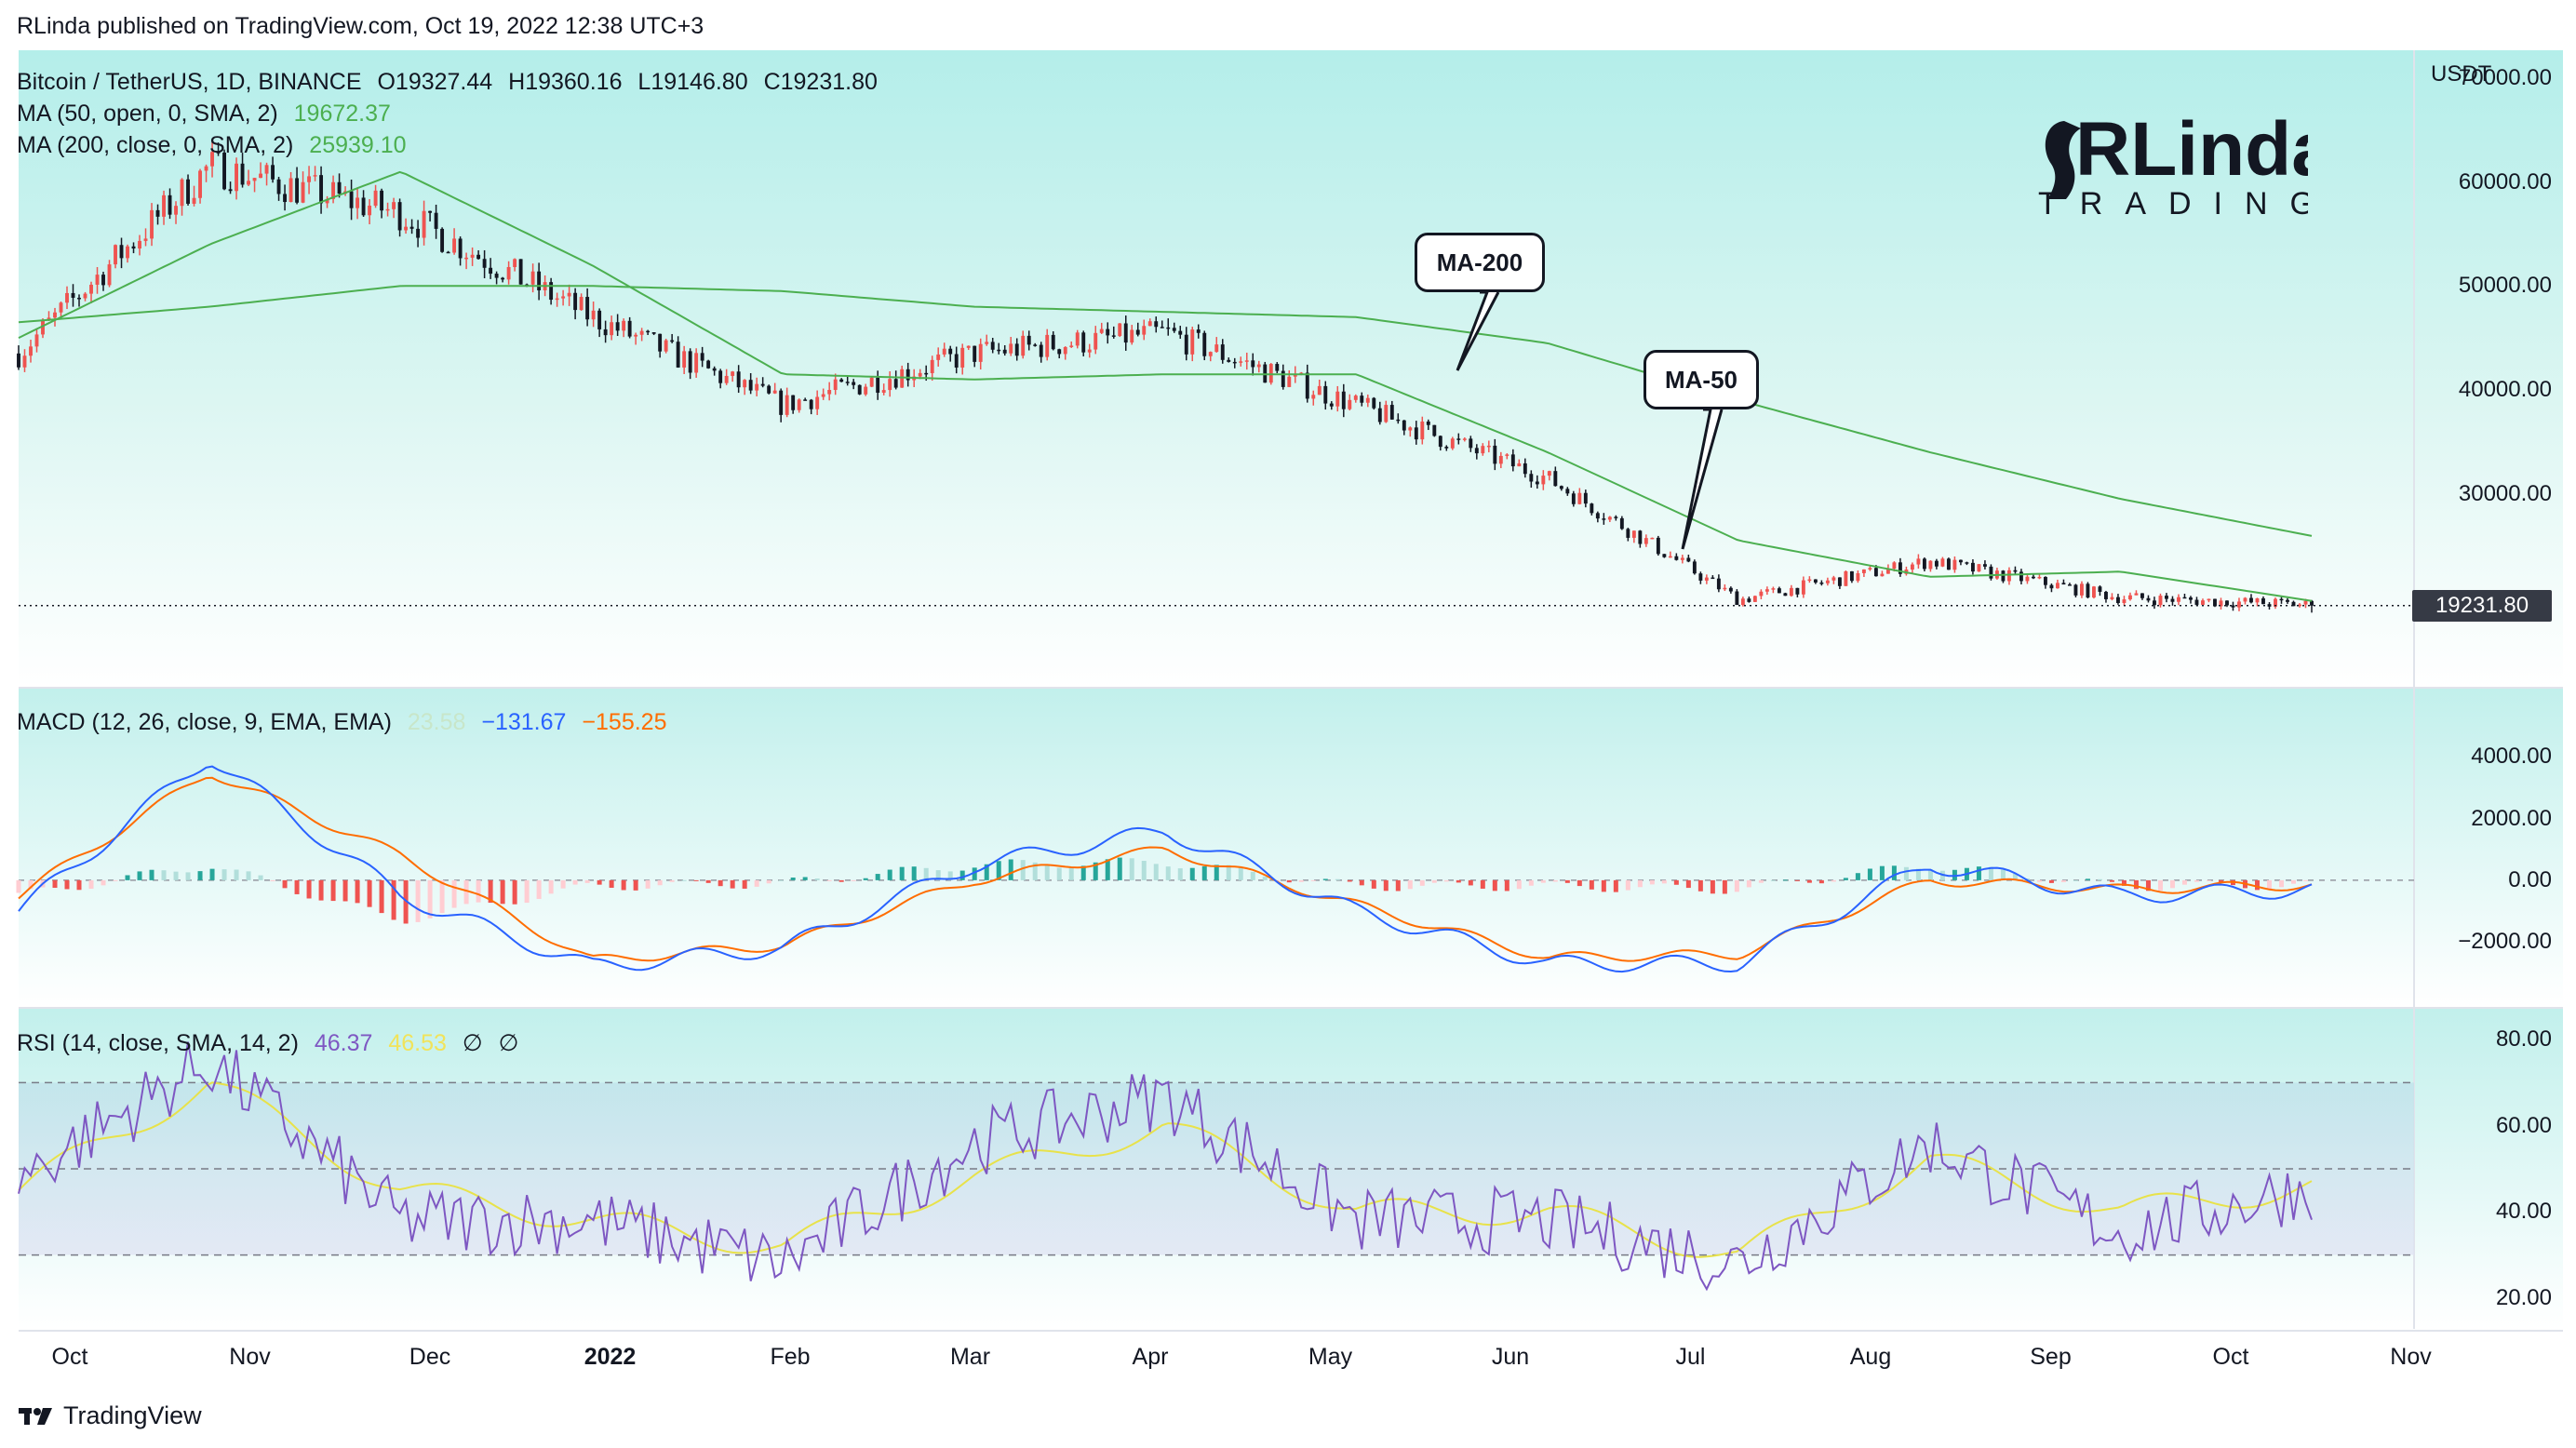  What do you see at coordinates (1478, 330) in the screenshot?
I see `ma200-callout-pointer` at bounding box center [1478, 330].